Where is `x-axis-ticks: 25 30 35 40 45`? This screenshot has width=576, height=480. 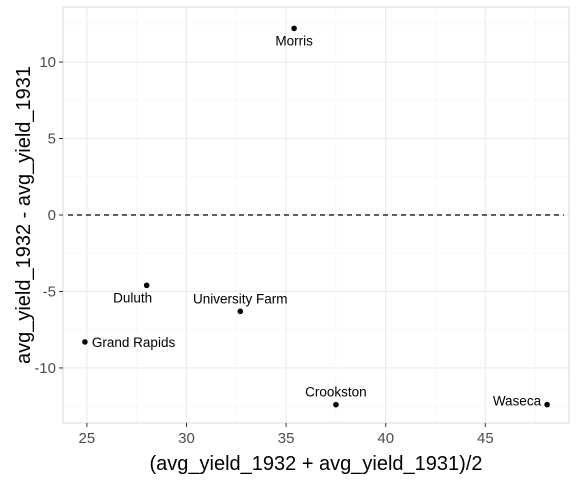
x-axis-ticks: 25 30 35 40 45 is located at coordinates (286, 435).